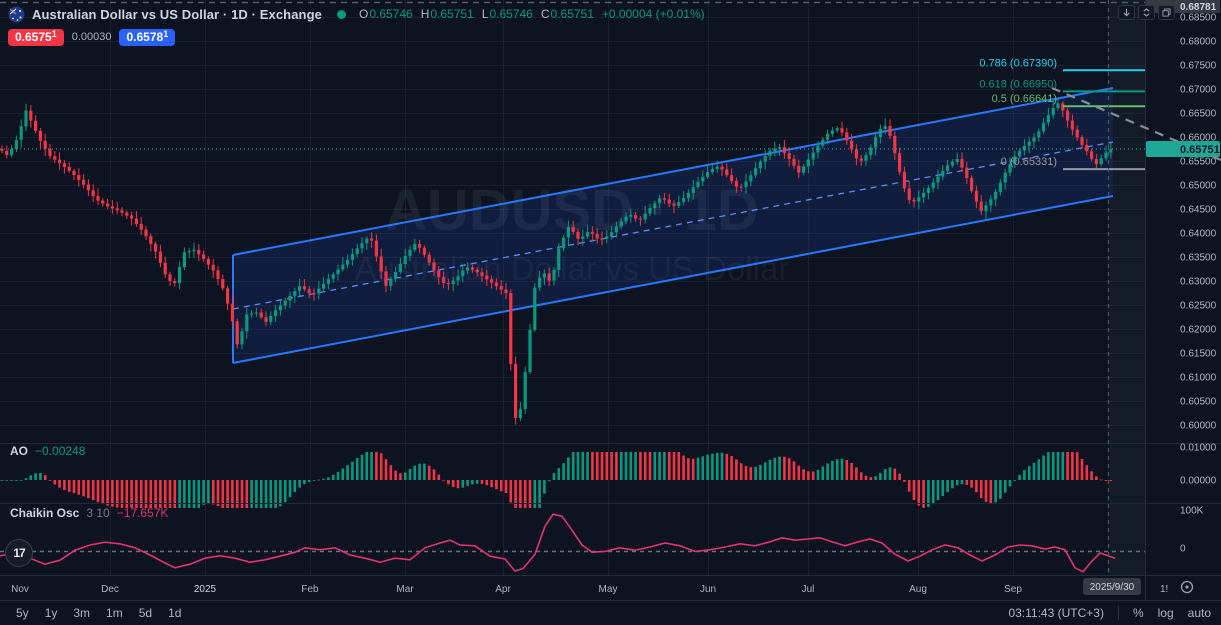 The height and width of the screenshot is (625, 1221). What do you see at coordinates (808, 589) in the screenshot?
I see `time-axis-label: Jul` at bounding box center [808, 589].